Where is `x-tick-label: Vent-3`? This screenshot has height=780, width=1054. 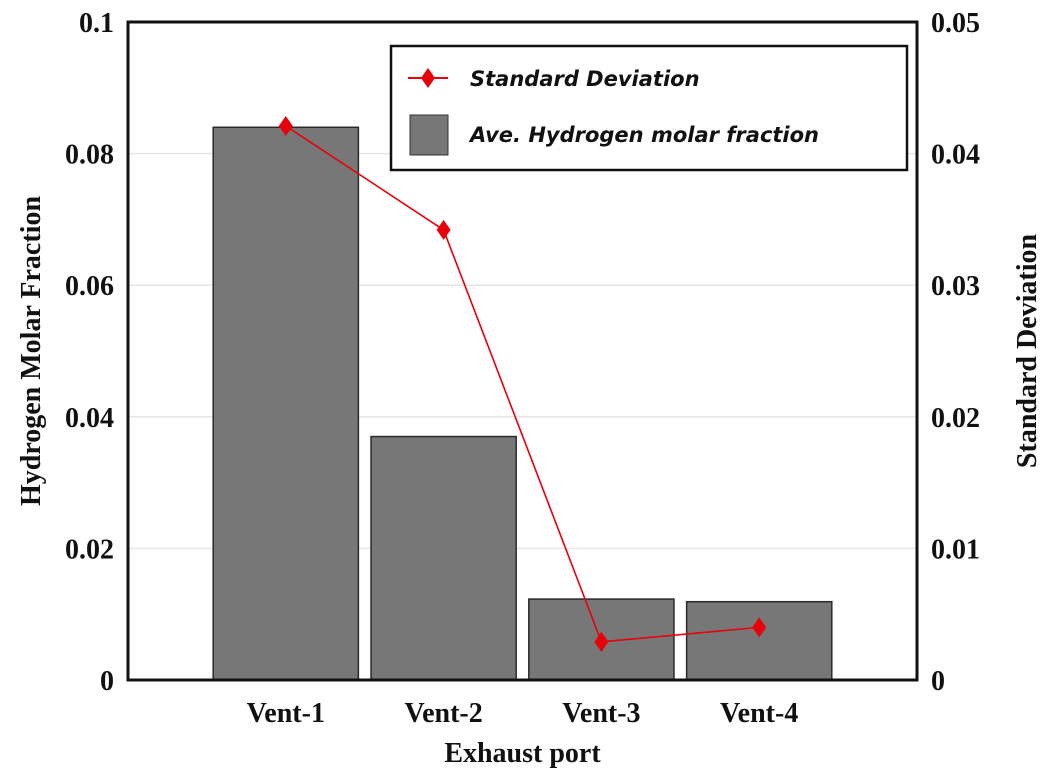 x-tick-label: Vent-3 is located at coordinates (601, 713).